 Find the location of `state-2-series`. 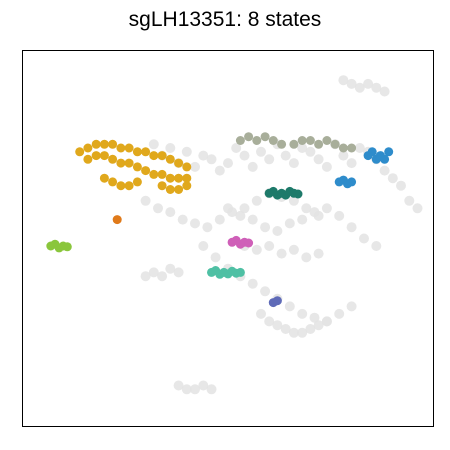

state-2-series is located at coordinates (296, 142).